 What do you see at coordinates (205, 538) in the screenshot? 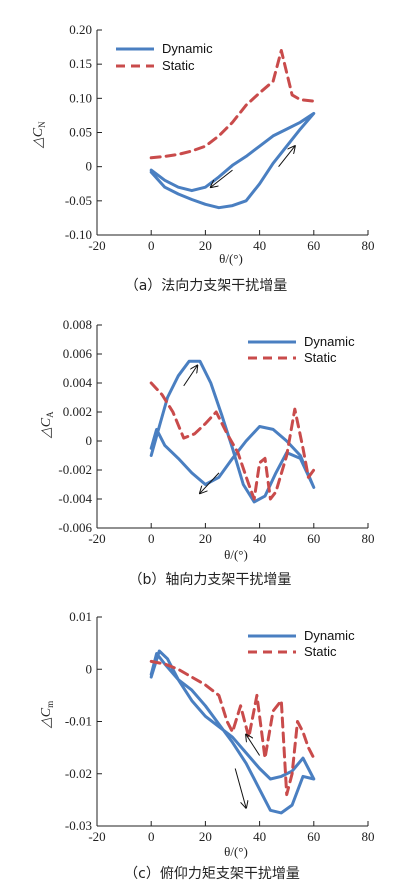
I see `chart-b-xtick-label: 20` at bounding box center [205, 538].